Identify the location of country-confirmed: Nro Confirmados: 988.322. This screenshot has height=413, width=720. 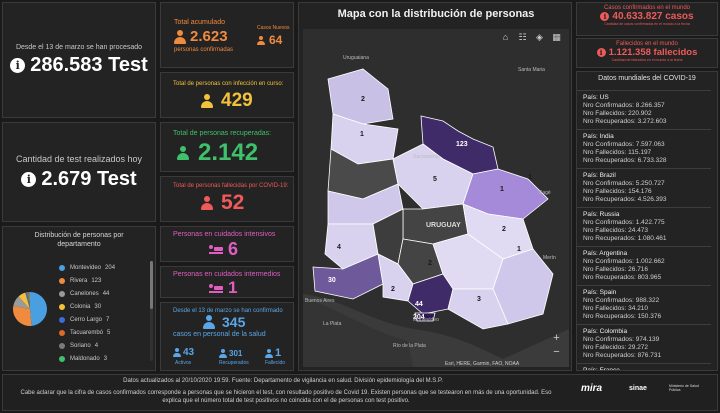
(621, 300).